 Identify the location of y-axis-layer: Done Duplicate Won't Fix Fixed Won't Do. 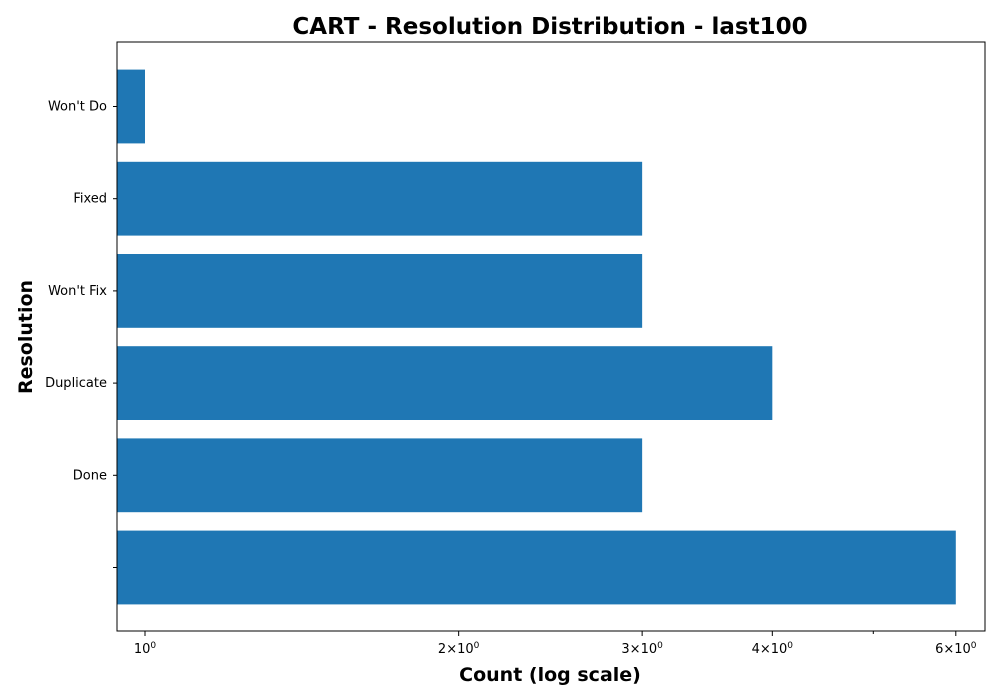
(81, 334).